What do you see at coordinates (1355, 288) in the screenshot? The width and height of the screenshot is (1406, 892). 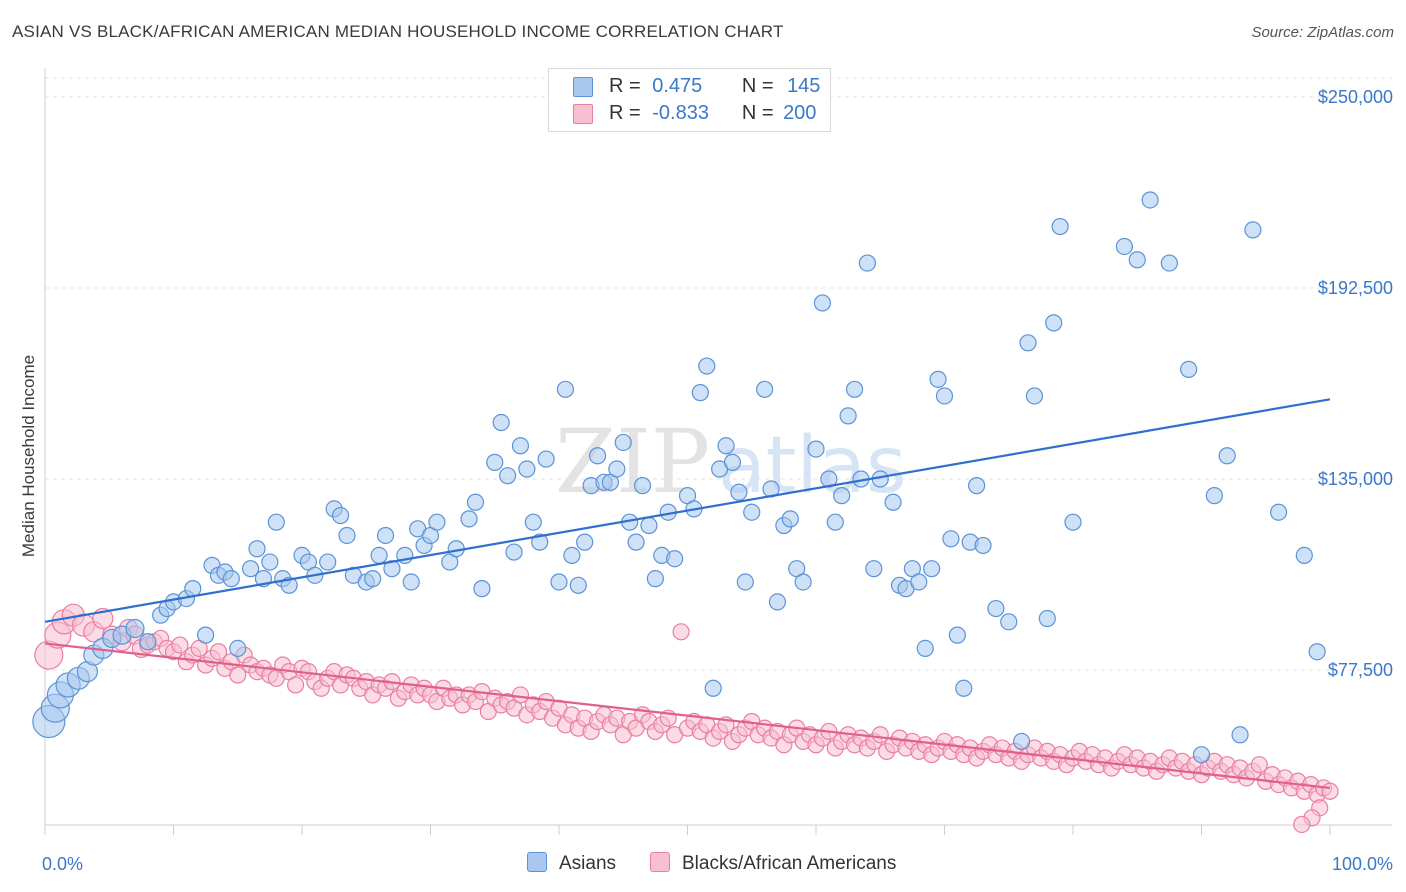 I see `y-tick-label: $192,500` at bounding box center [1355, 288].